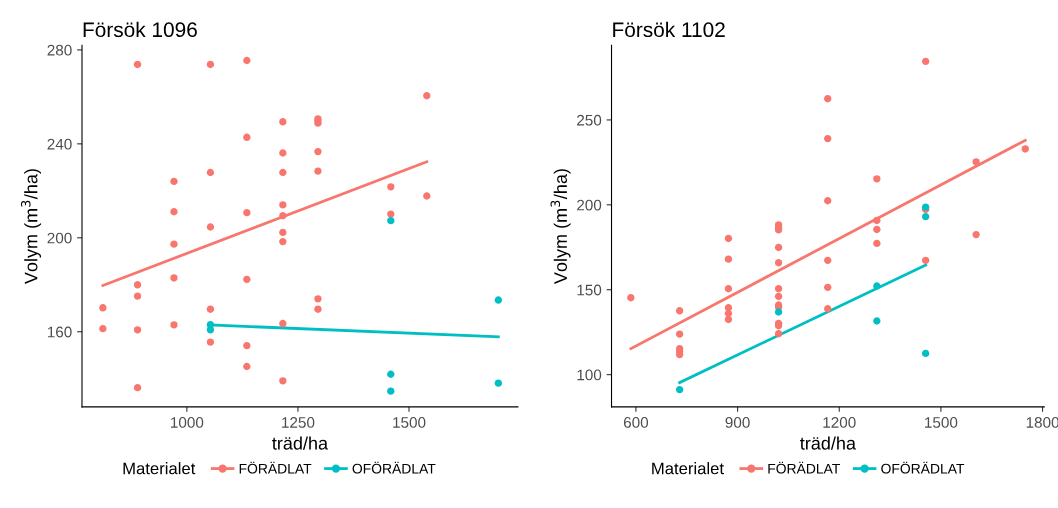 Image resolution: width=1058 pixels, height=508 pixels. I want to click on x-tick-label: 1250, so click(298, 422).